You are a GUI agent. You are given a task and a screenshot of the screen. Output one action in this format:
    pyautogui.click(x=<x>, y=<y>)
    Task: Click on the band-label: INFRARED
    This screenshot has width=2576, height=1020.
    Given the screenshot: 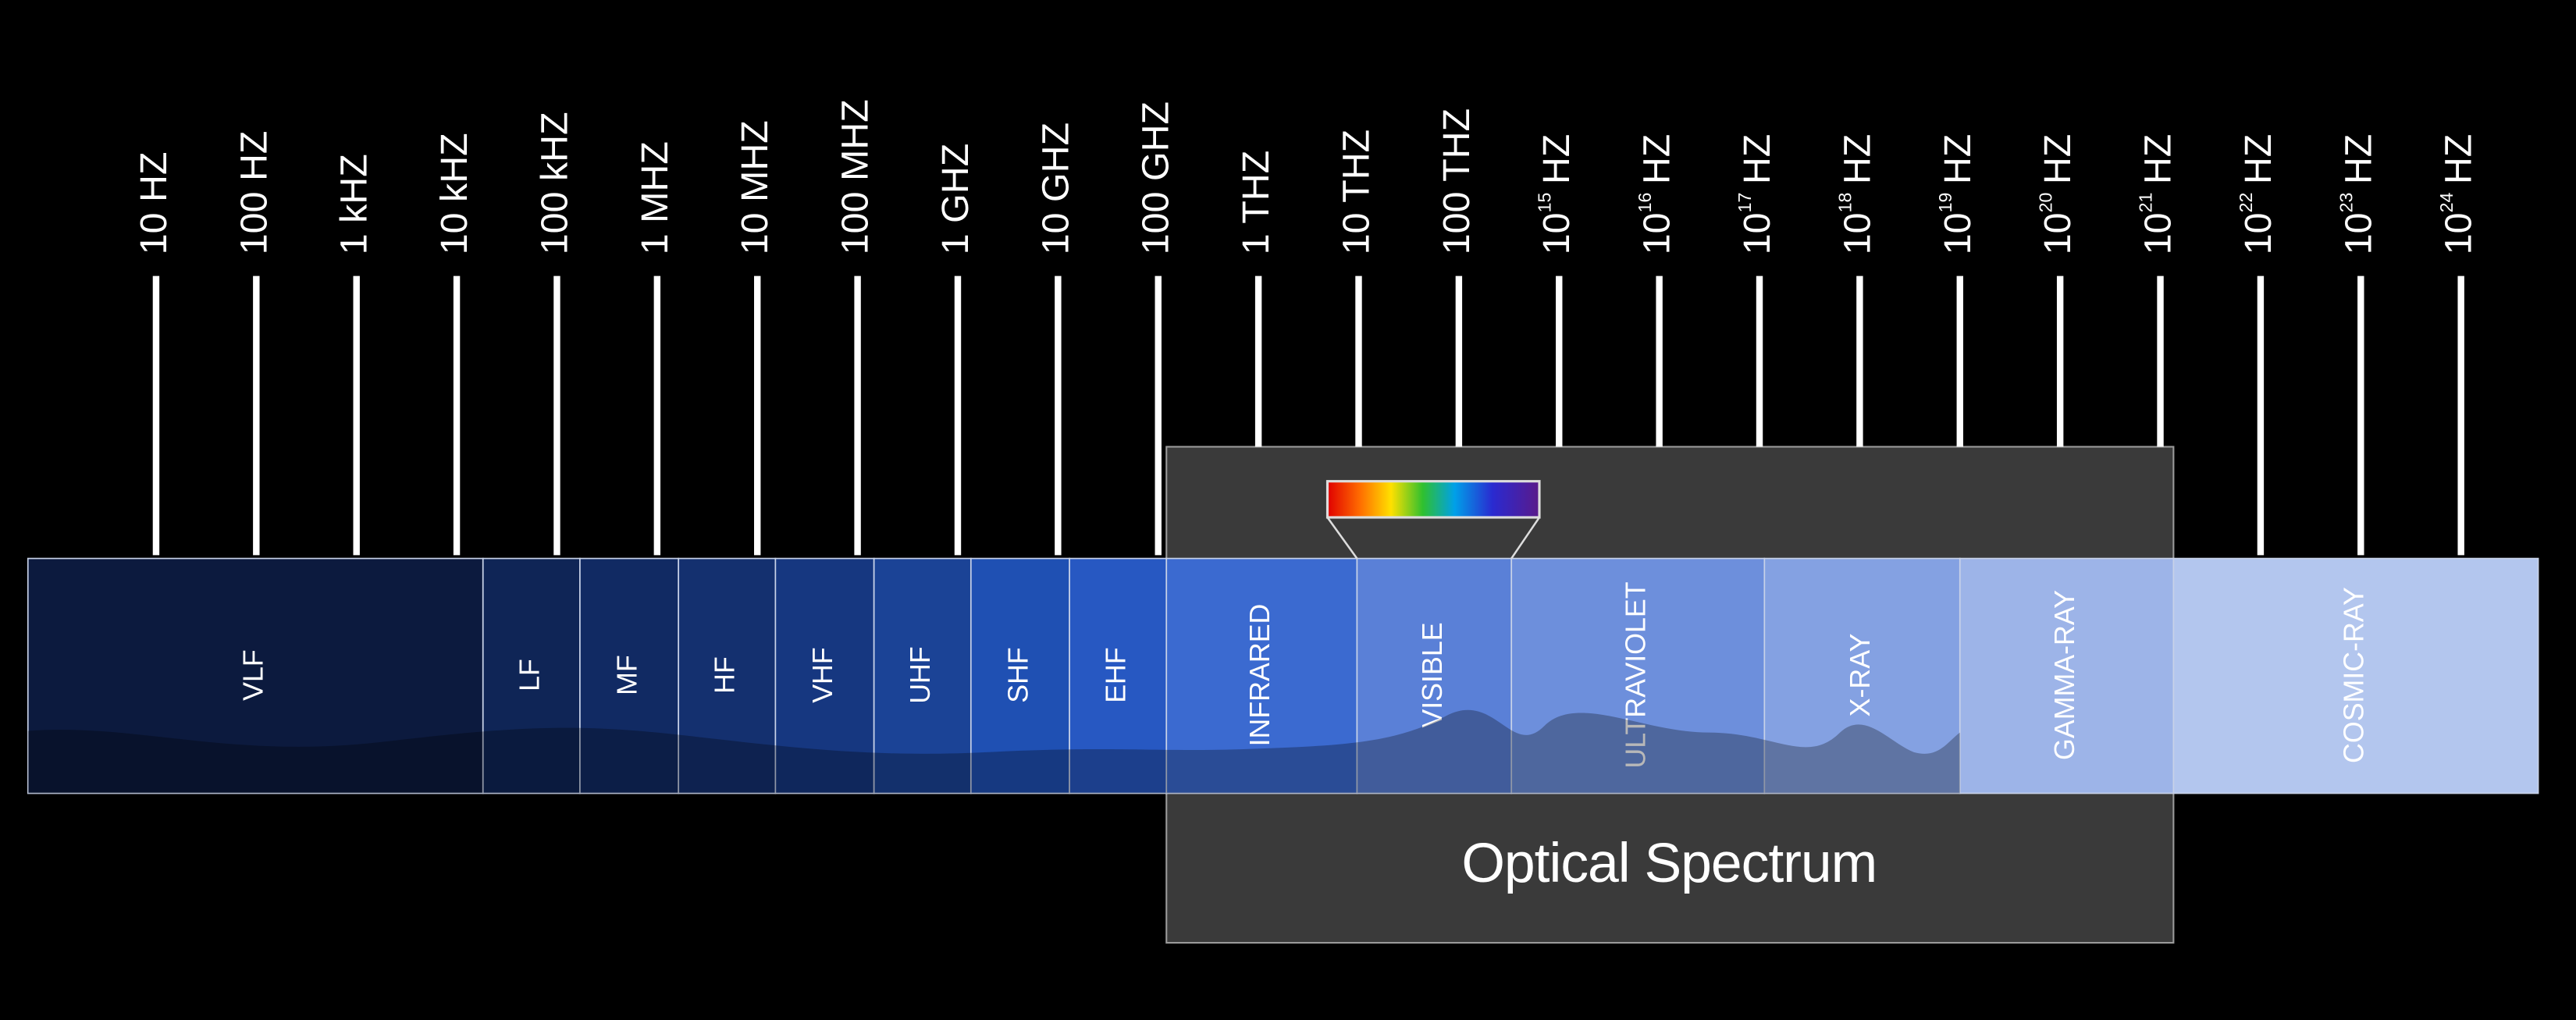 What is the action you would take?
    pyautogui.click(x=1260, y=676)
    